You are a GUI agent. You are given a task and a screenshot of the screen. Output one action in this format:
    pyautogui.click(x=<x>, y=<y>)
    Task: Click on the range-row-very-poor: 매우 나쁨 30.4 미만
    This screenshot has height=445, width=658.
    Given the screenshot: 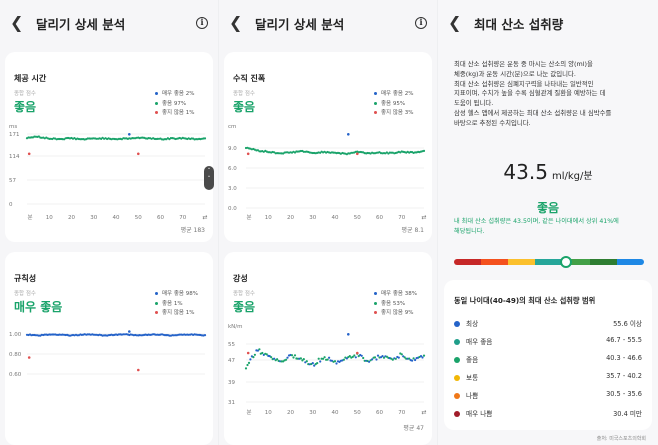 What is the action you would take?
    pyautogui.click(x=548, y=414)
    